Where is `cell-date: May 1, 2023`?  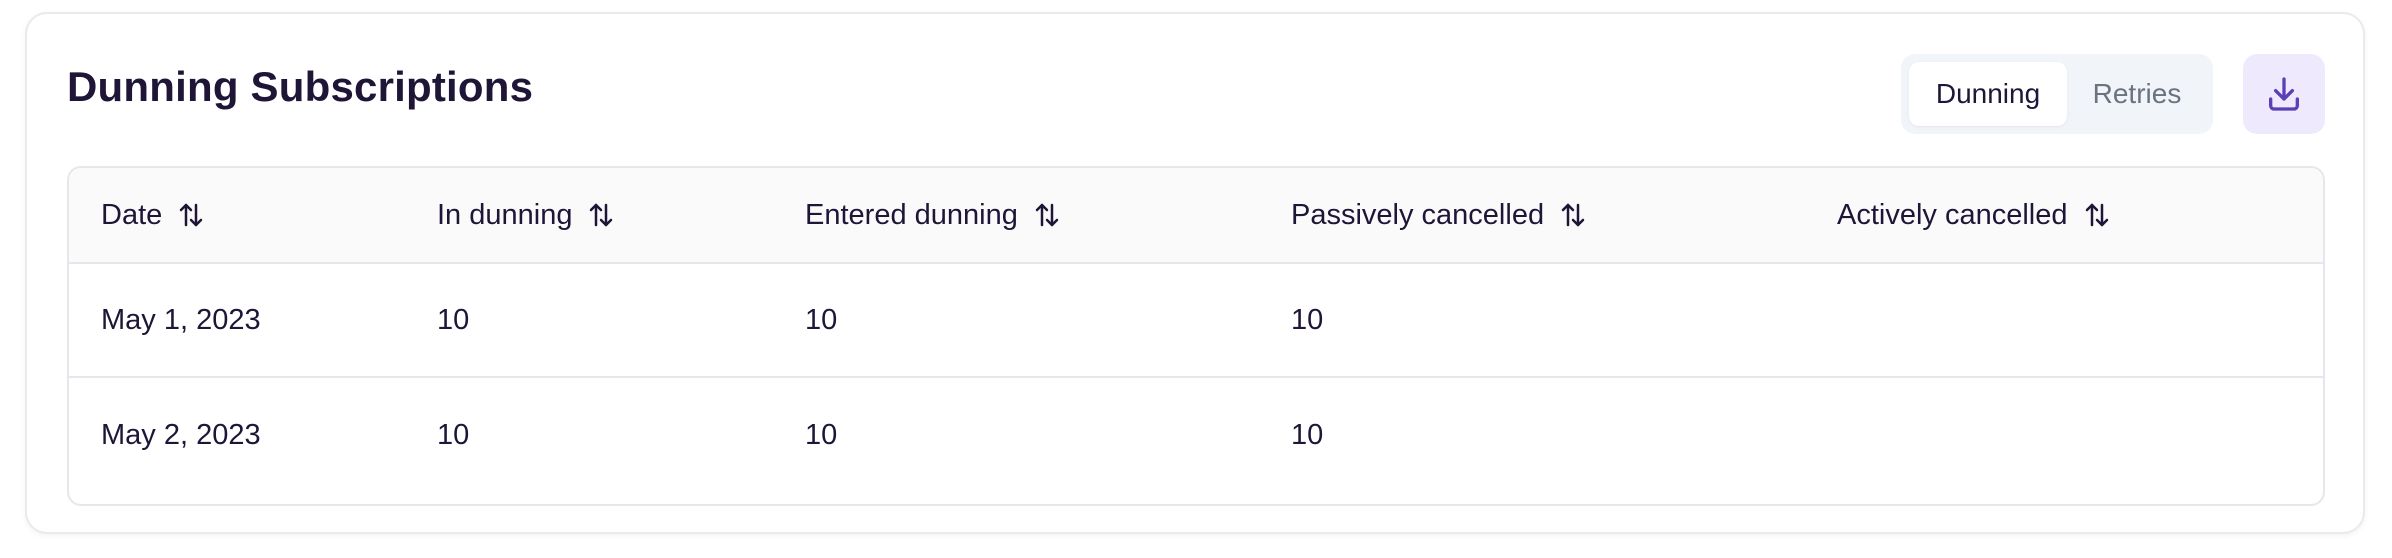 cell-date: May 1, 2023 is located at coordinates (181, 319).